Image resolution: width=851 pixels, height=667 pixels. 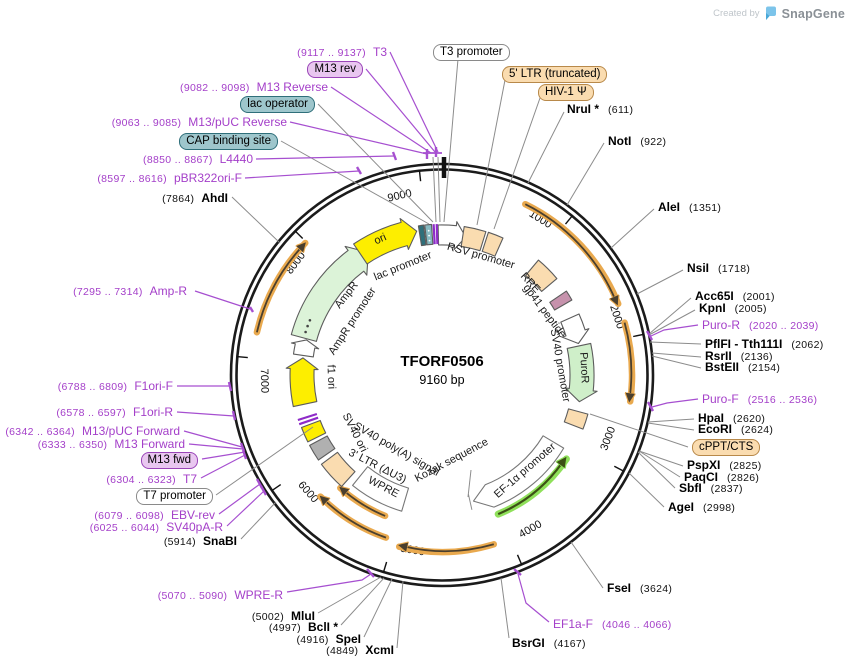 I want to click on callout-box-label: T3 promoter, so click(x=471, y=52).